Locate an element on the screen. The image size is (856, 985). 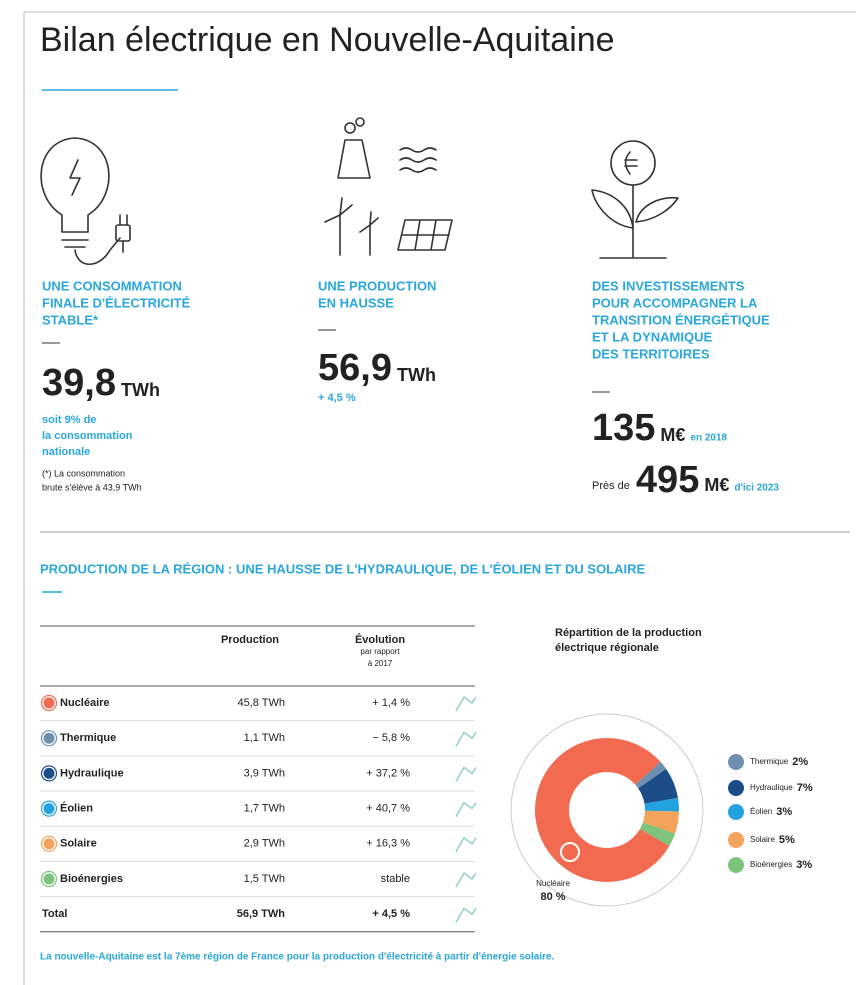
column-header: Évolution is located at coordinates (380, 639).